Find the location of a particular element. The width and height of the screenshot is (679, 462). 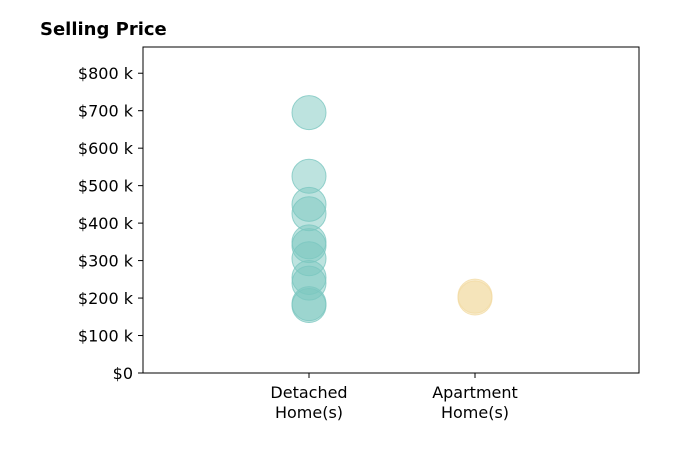

y-tick-label: $300 k is located at coordinates (106, 261).